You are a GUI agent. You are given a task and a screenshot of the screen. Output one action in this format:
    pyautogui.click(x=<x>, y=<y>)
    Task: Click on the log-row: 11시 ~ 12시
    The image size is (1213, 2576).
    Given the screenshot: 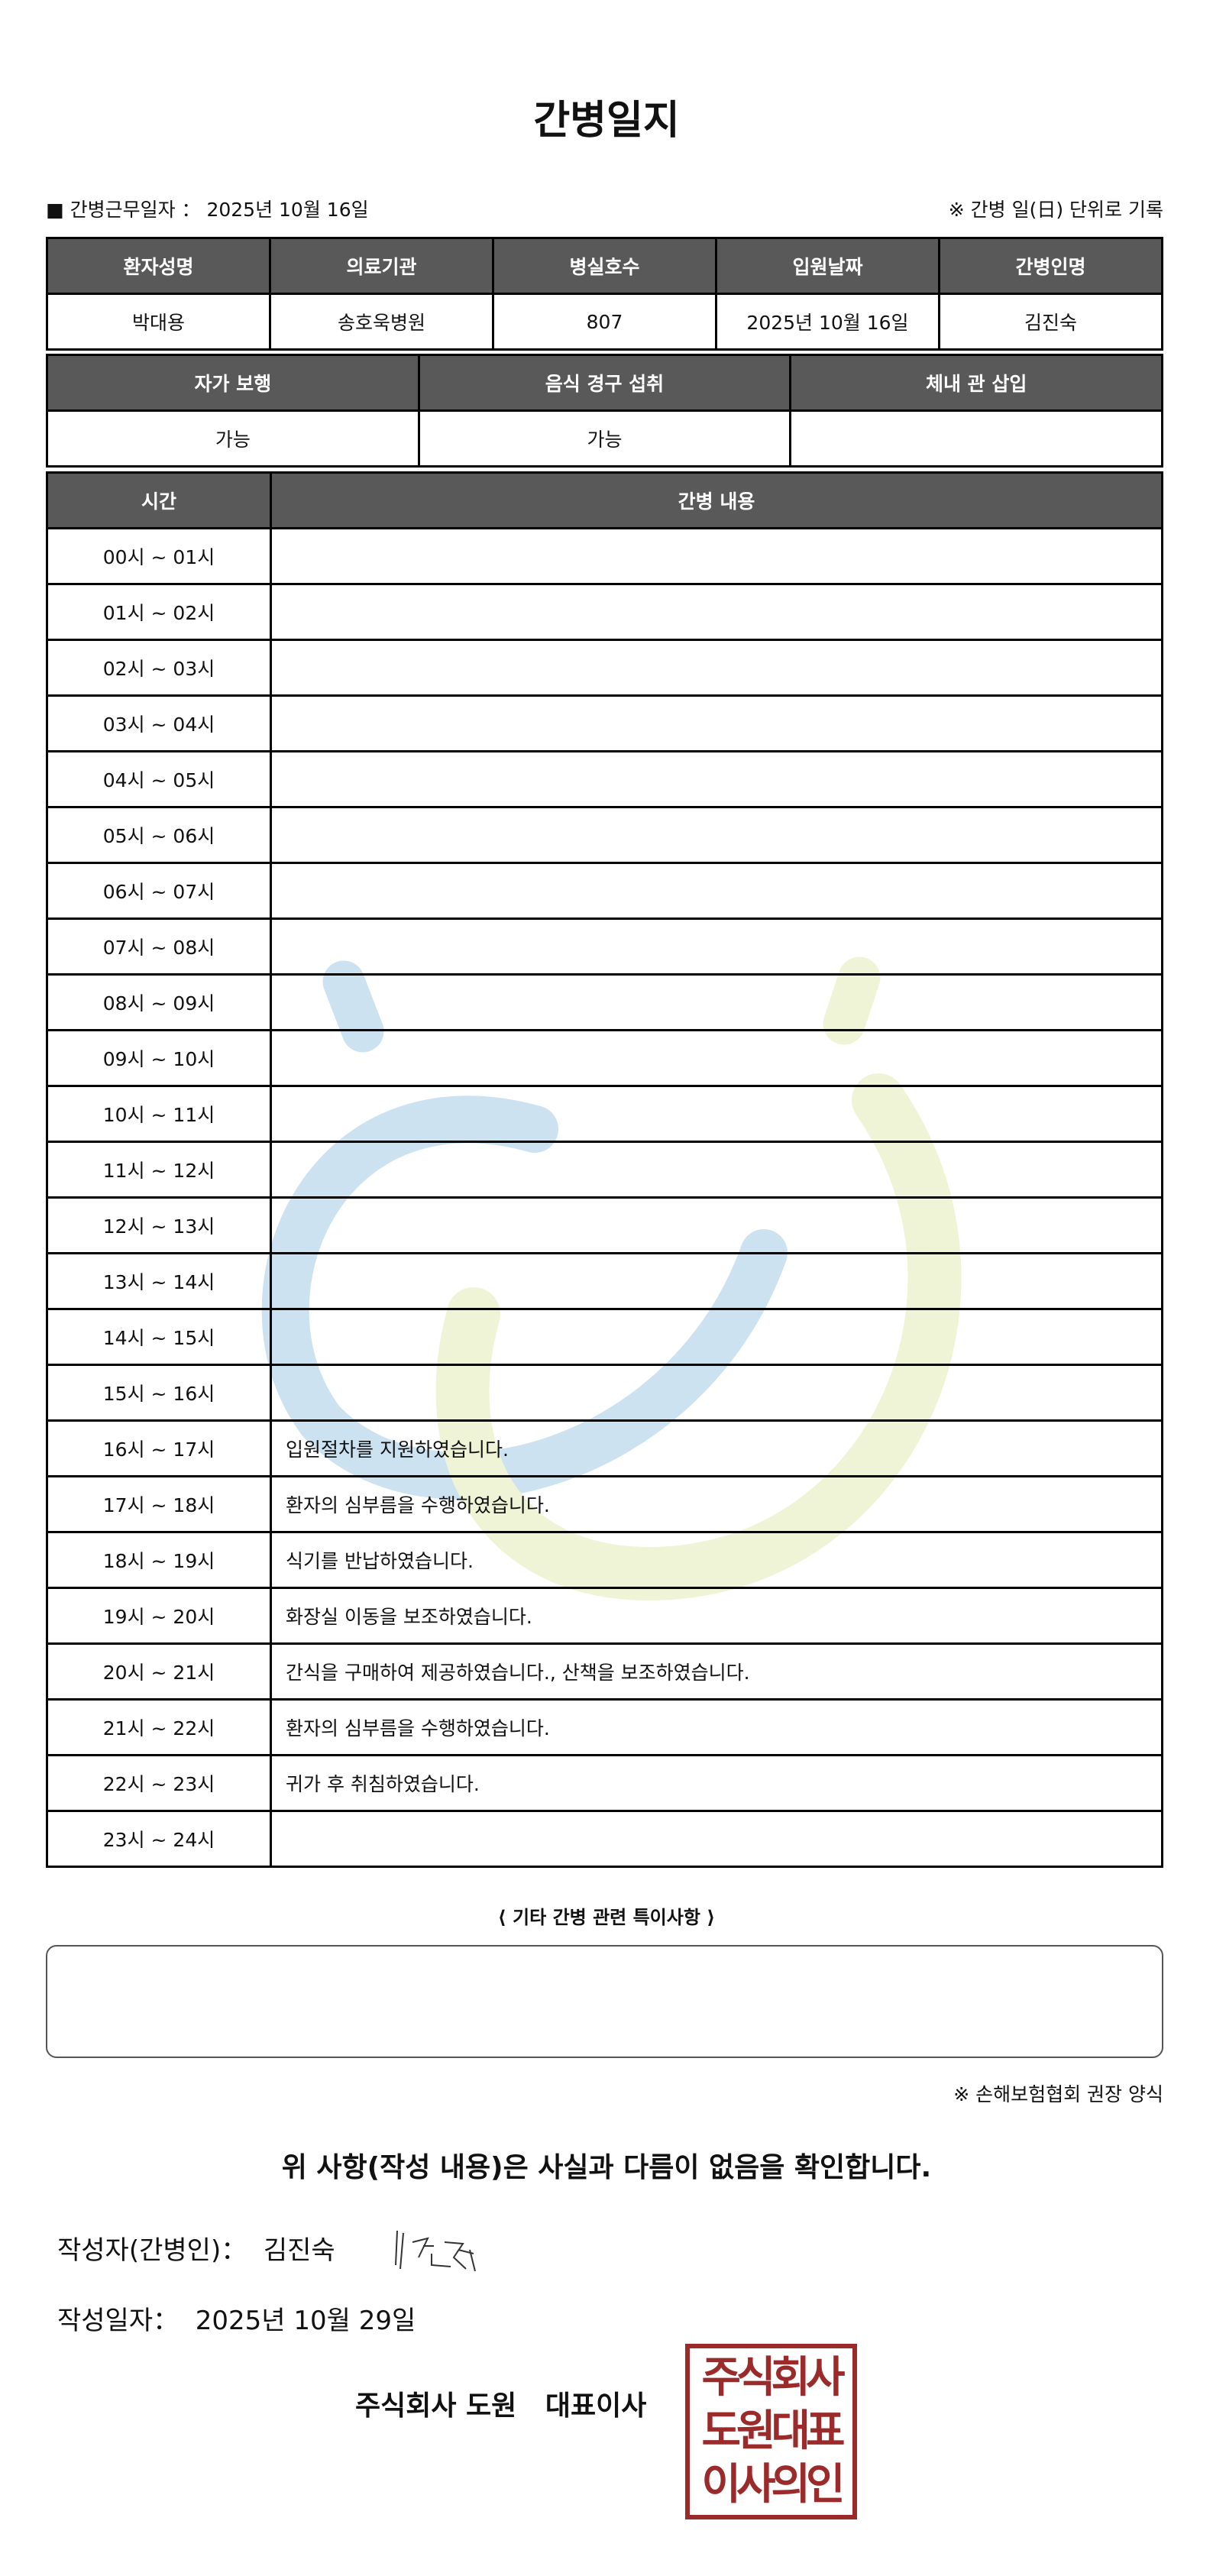 What is the action you would take?
    pyautogui.click(x=604, y=1170)
    